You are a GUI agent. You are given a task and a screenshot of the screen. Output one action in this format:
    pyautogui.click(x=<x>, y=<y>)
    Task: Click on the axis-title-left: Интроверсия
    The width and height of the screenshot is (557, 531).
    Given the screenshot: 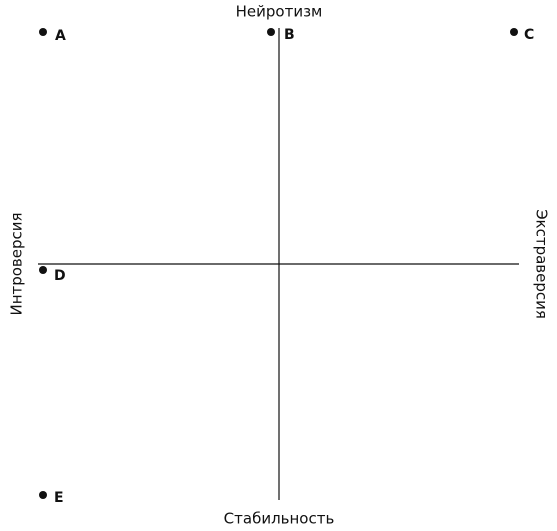 What is the action you would take?
    pyautogui.click(x=17, y=263)
    